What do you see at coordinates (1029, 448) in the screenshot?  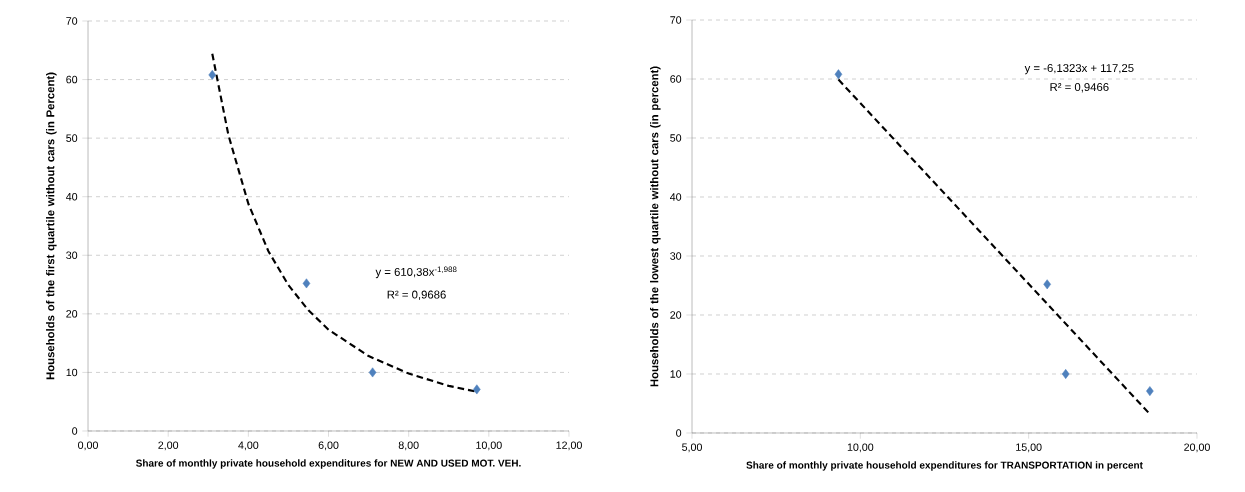 I see `x-tick-label: 15,00` at bounding box center [1029, 448].